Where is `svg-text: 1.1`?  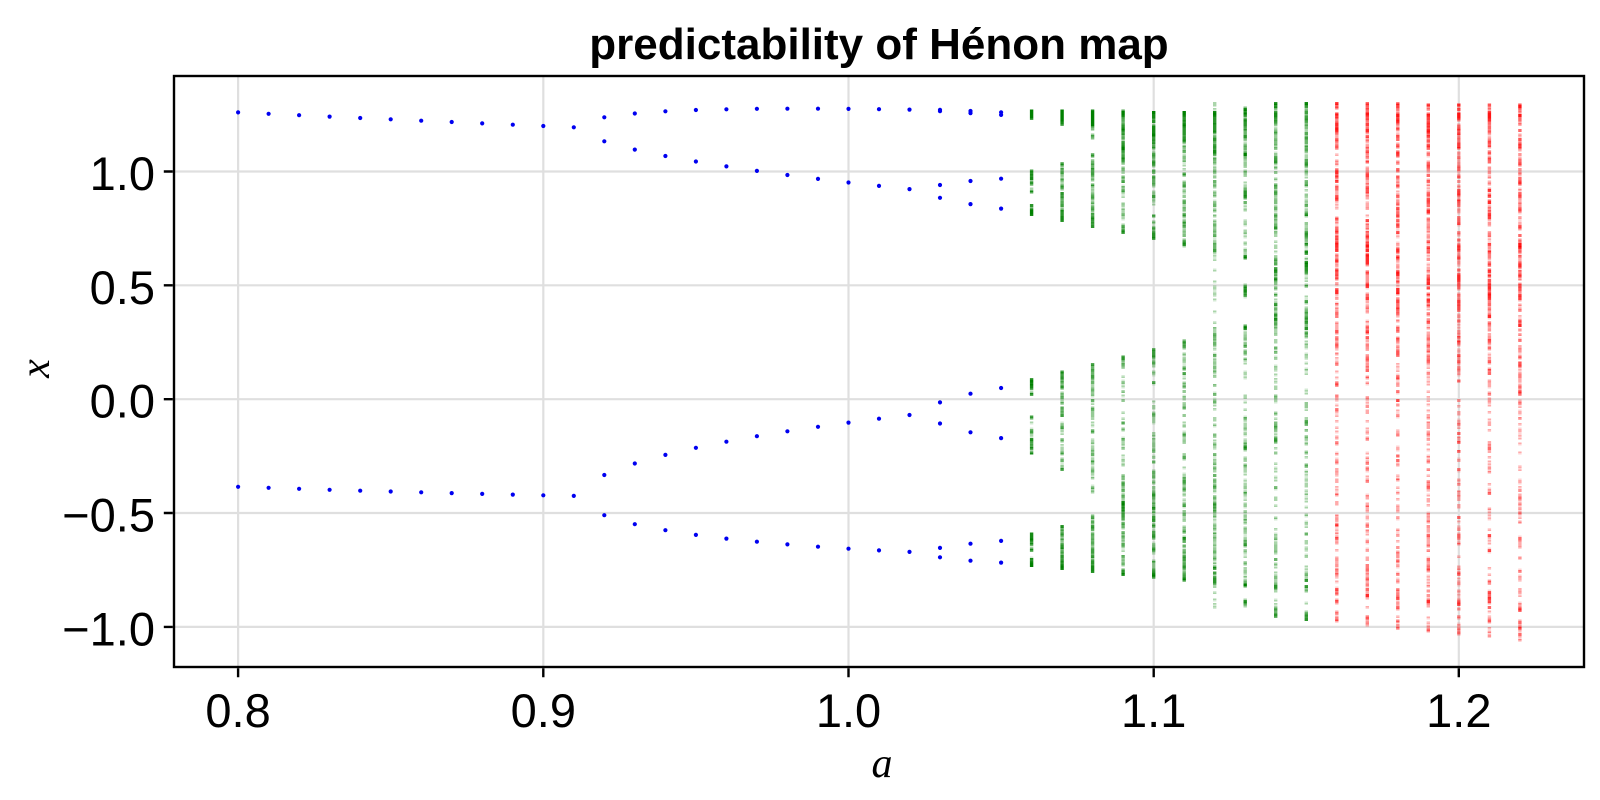
svg-text: 1.1 is located at coordinates (1153, 710).